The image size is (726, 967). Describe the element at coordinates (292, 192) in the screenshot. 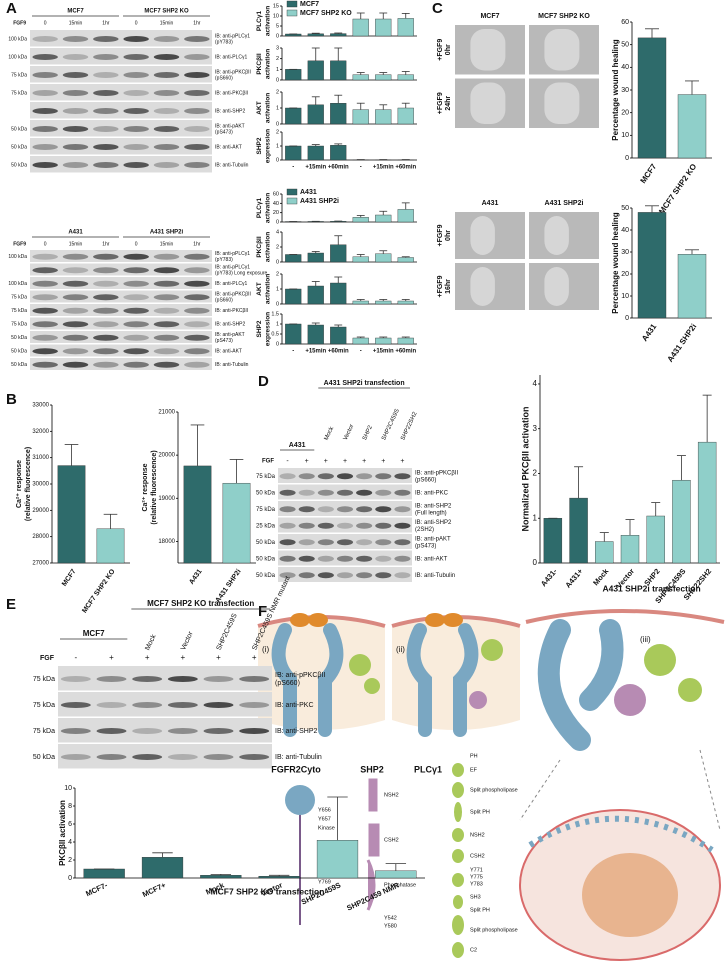

I see `legend-swatch` at that location.